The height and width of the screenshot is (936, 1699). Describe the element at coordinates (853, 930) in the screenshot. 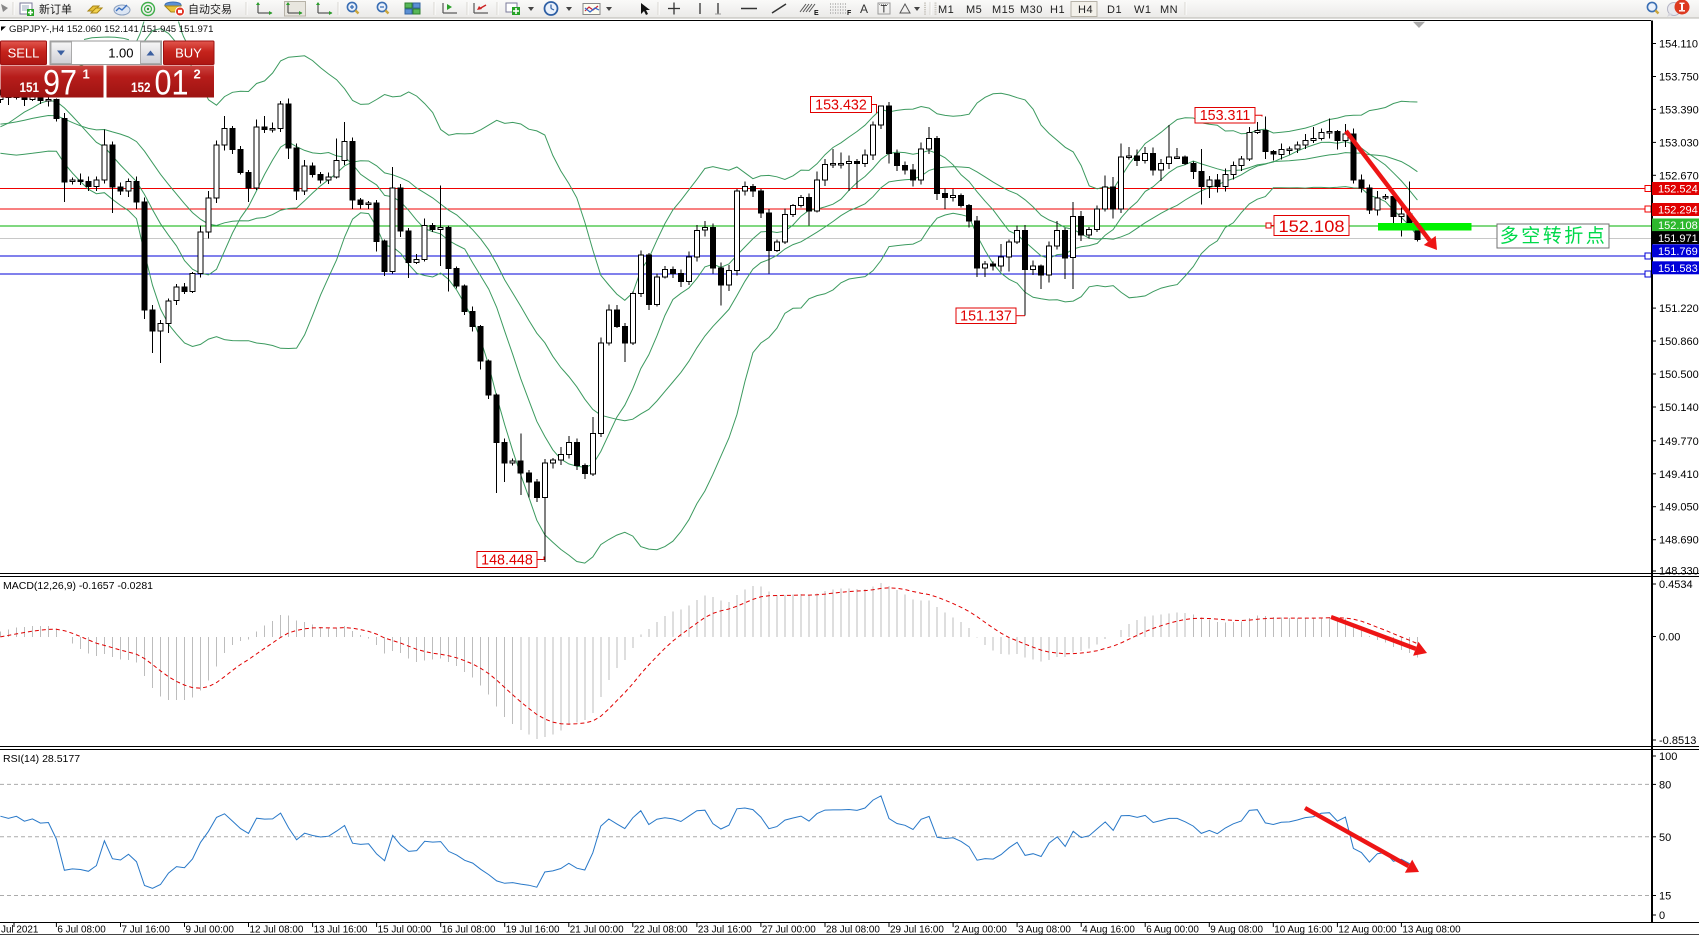

I see `svg-text: 28 Jul 08:00` at that location.